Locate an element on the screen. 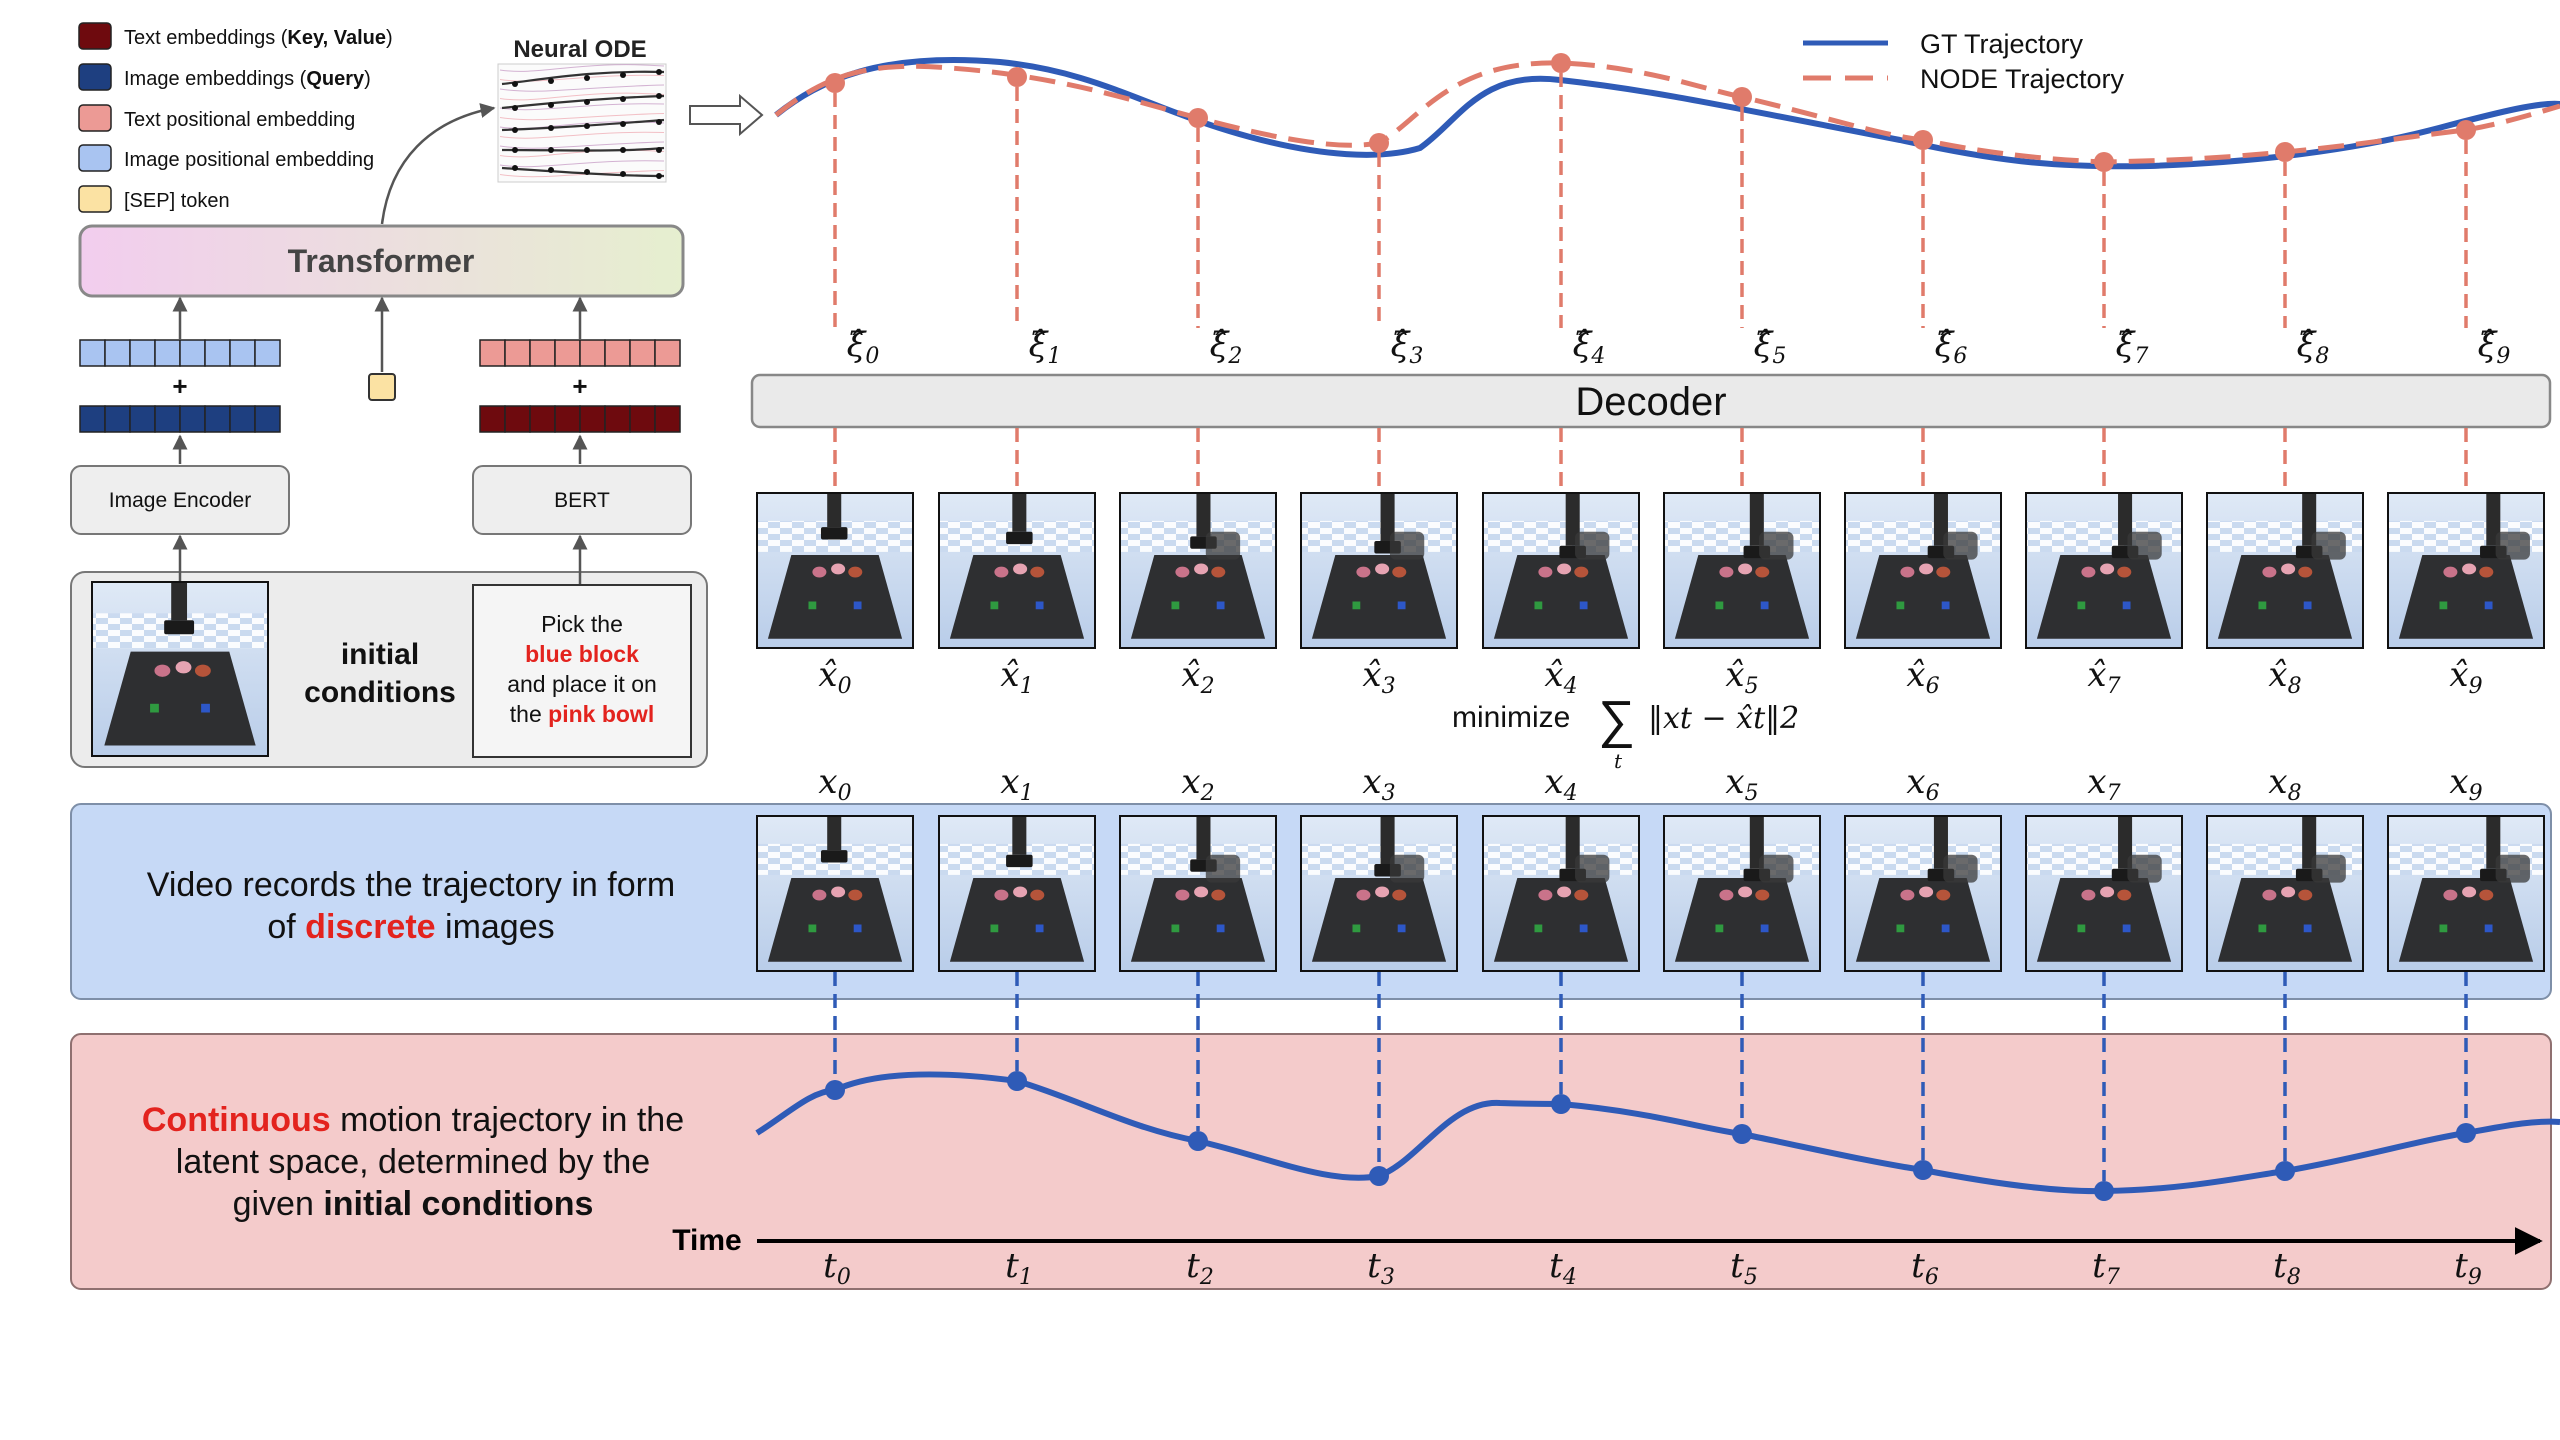 Image resolution: width=2560 pixels, height=1440 pixels. instruction-line-2: and place it on is located at coordinates (582, 684).